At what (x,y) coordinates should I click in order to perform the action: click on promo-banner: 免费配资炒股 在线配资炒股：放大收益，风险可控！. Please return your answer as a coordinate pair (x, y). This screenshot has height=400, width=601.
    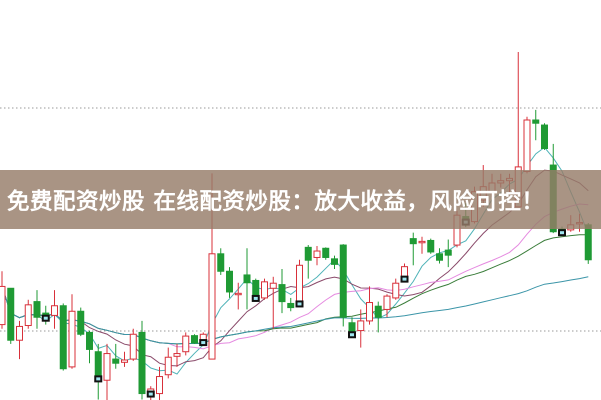
    Looking at the image, I should click on (300, 199).